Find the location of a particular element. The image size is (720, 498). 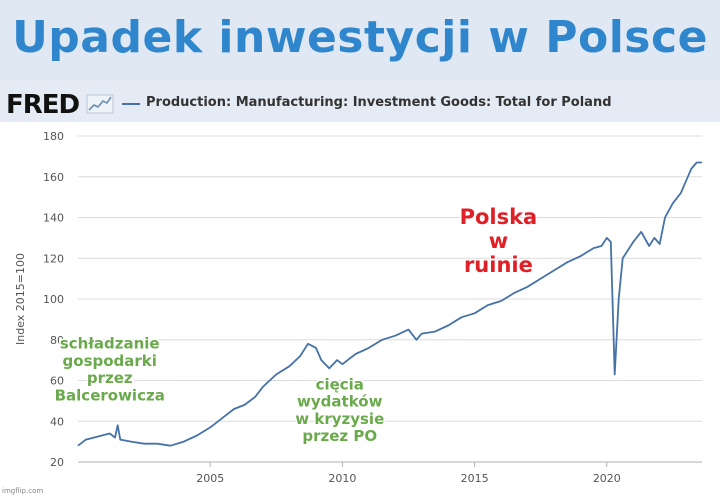

y-tick-label-140: 140 is located at coordinates (53, 218).